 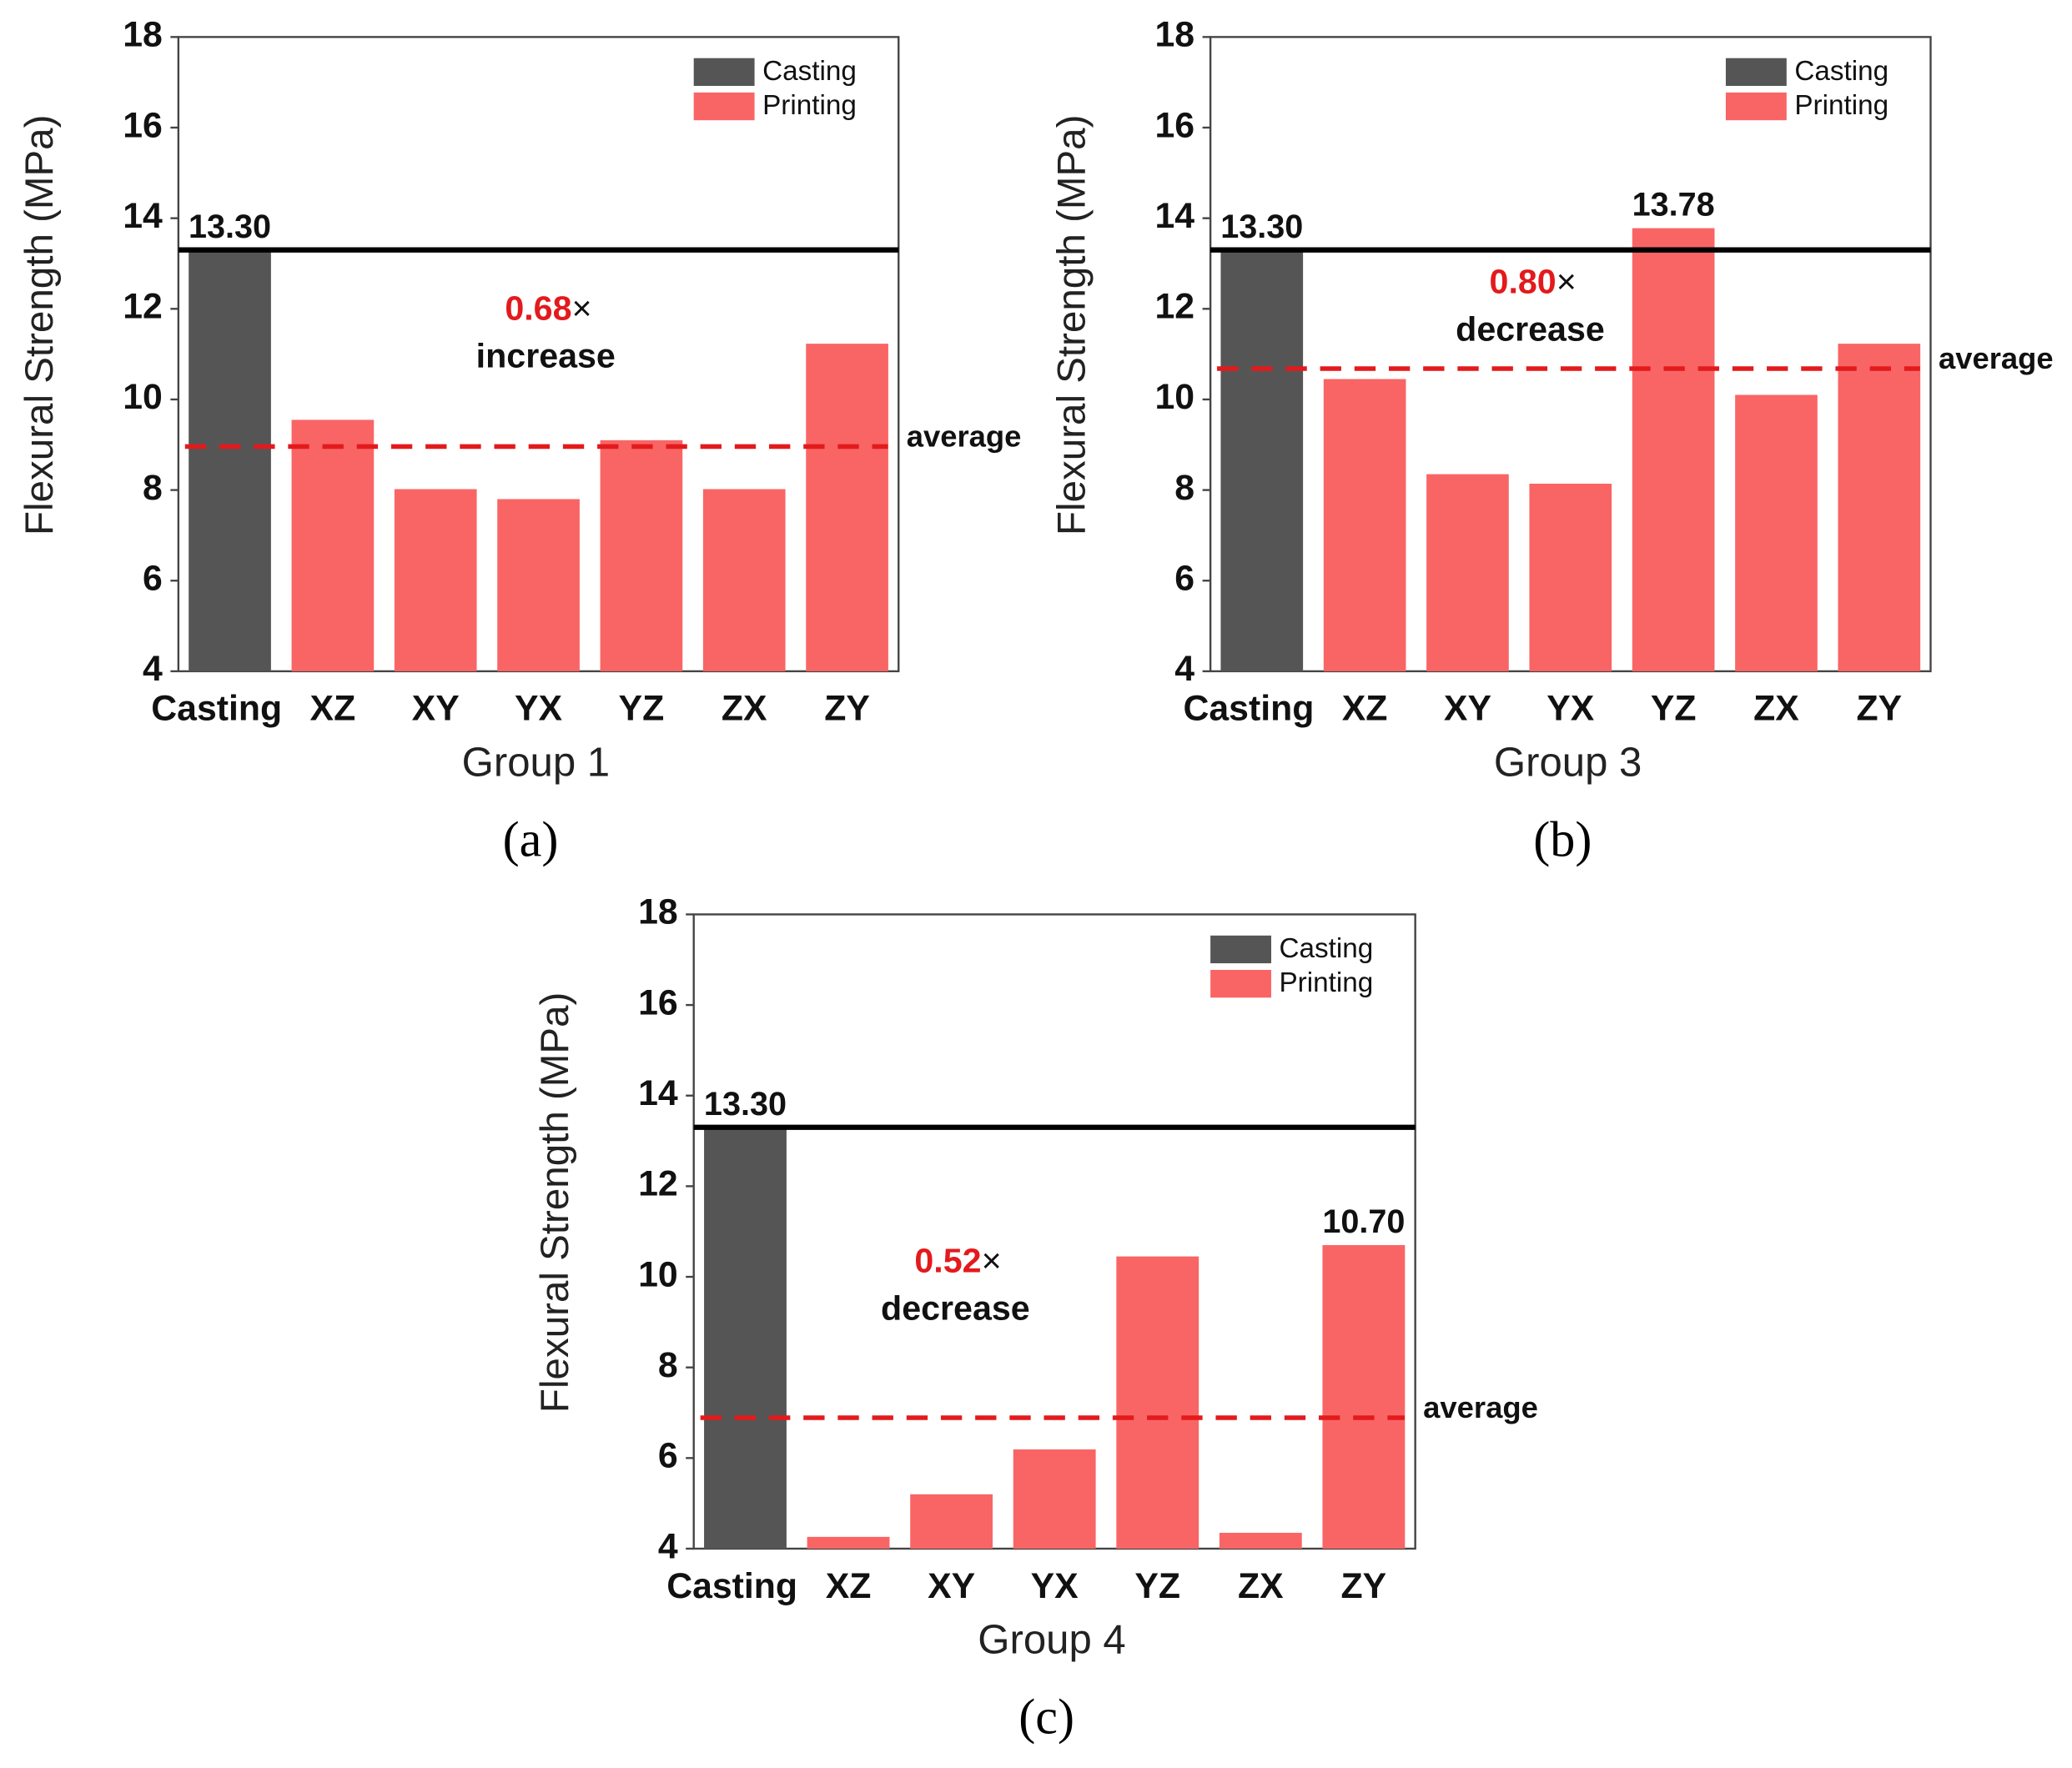 I want to click on ratio-value: 0.52, so click(x=947, y=1261).